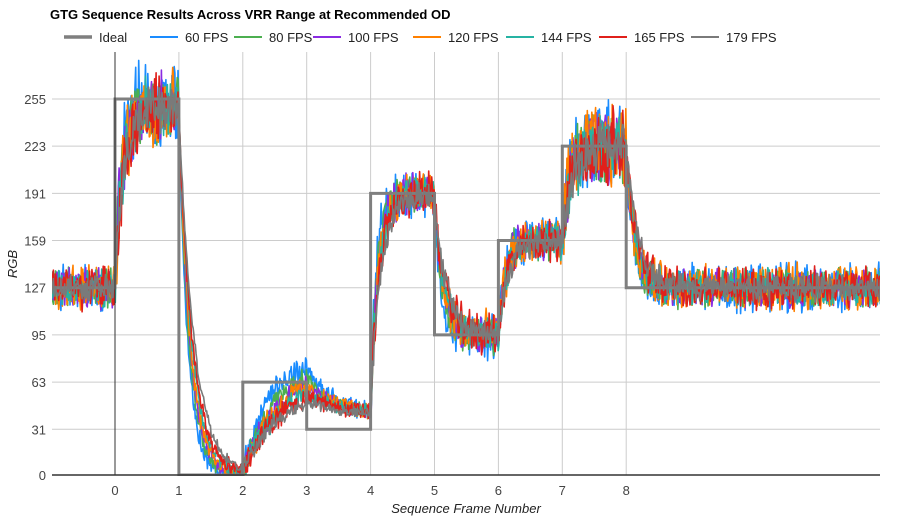 This screenshot has width=900, height=520. Describe the element at coordinates (35, 99) in the screenshot. I see `y-tick-label: 255` at that location.